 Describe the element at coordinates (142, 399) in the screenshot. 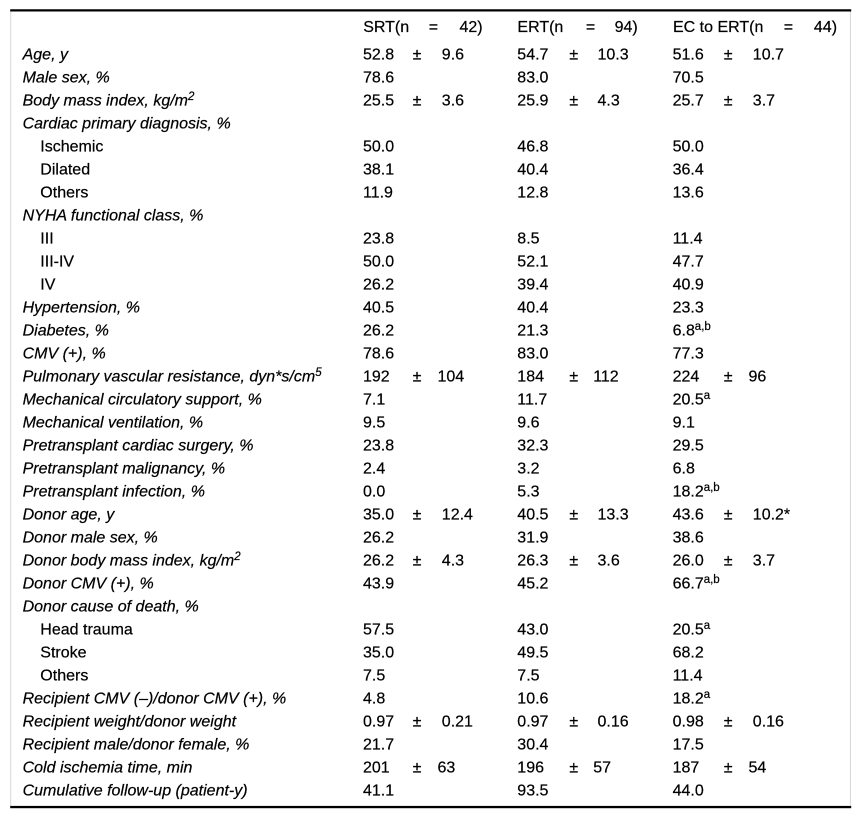

I see `svg-text:Mechanical circulatory support: Mechanical circulatory support, %` at that location.